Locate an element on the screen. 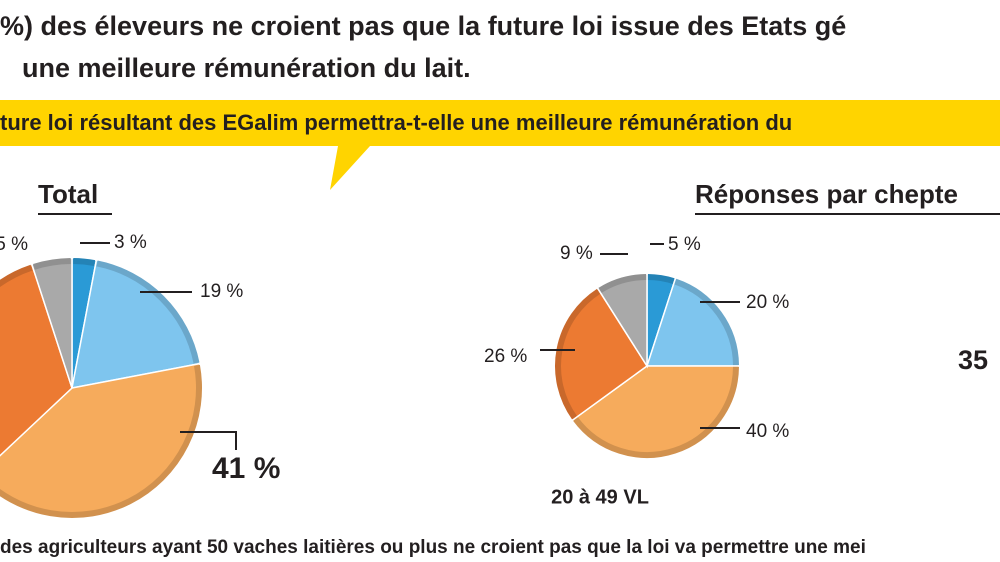 The width and height of the screenshot is (1000, 562). chart-title: Réponses par chepte is located at coordinates (826, 194).